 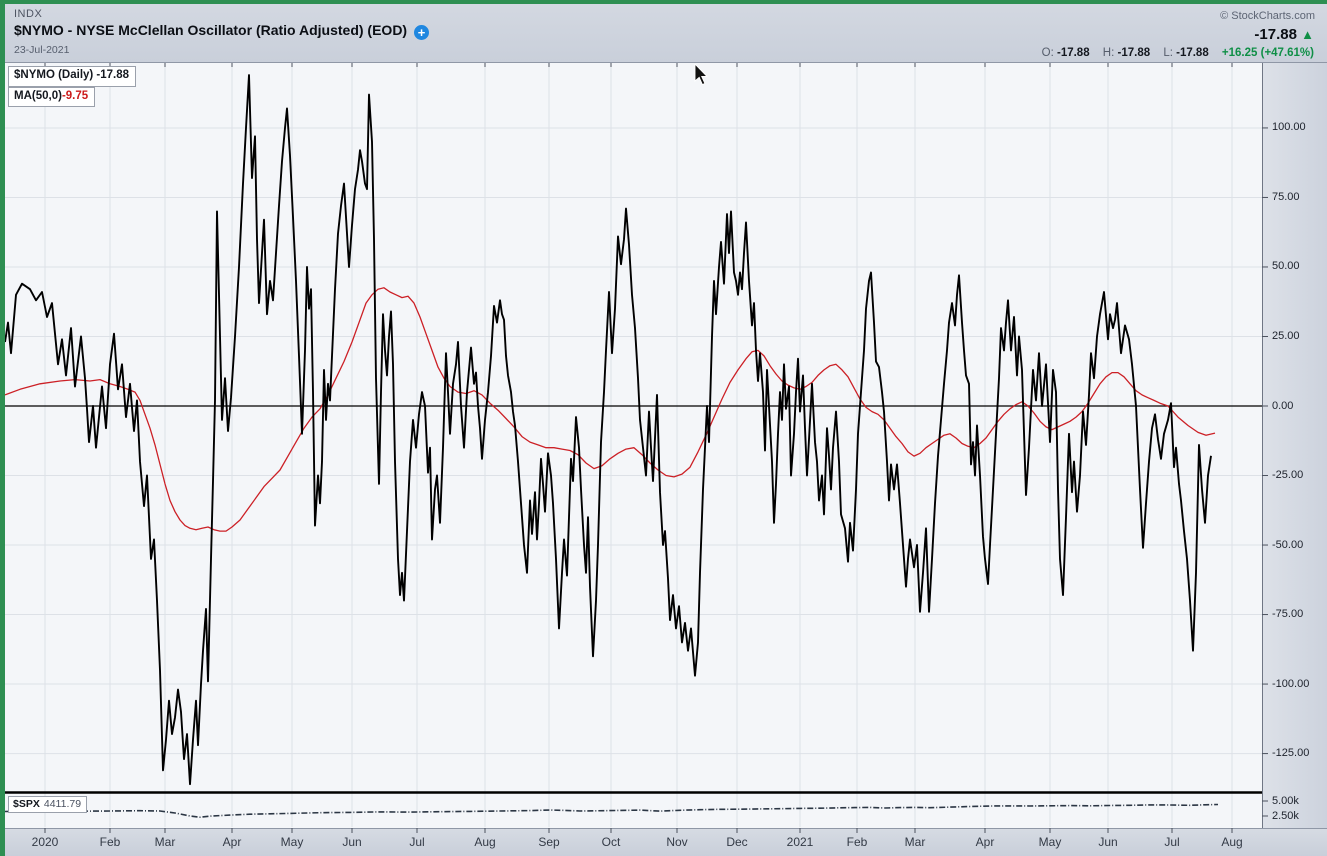 I want to click on legend: $NYMO (Daily) -17.88 MA(50,0) -9.75, so click(x=72, y=86).